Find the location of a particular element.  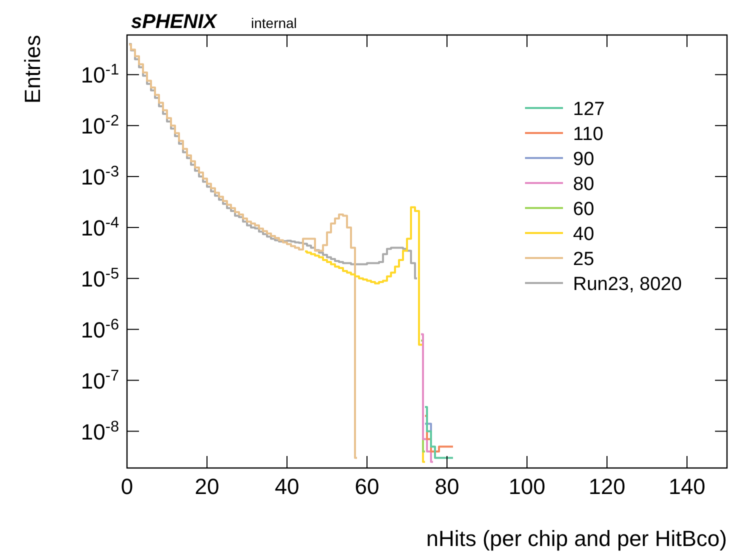

legend-label: 60 is located at coordinates (583, 209).